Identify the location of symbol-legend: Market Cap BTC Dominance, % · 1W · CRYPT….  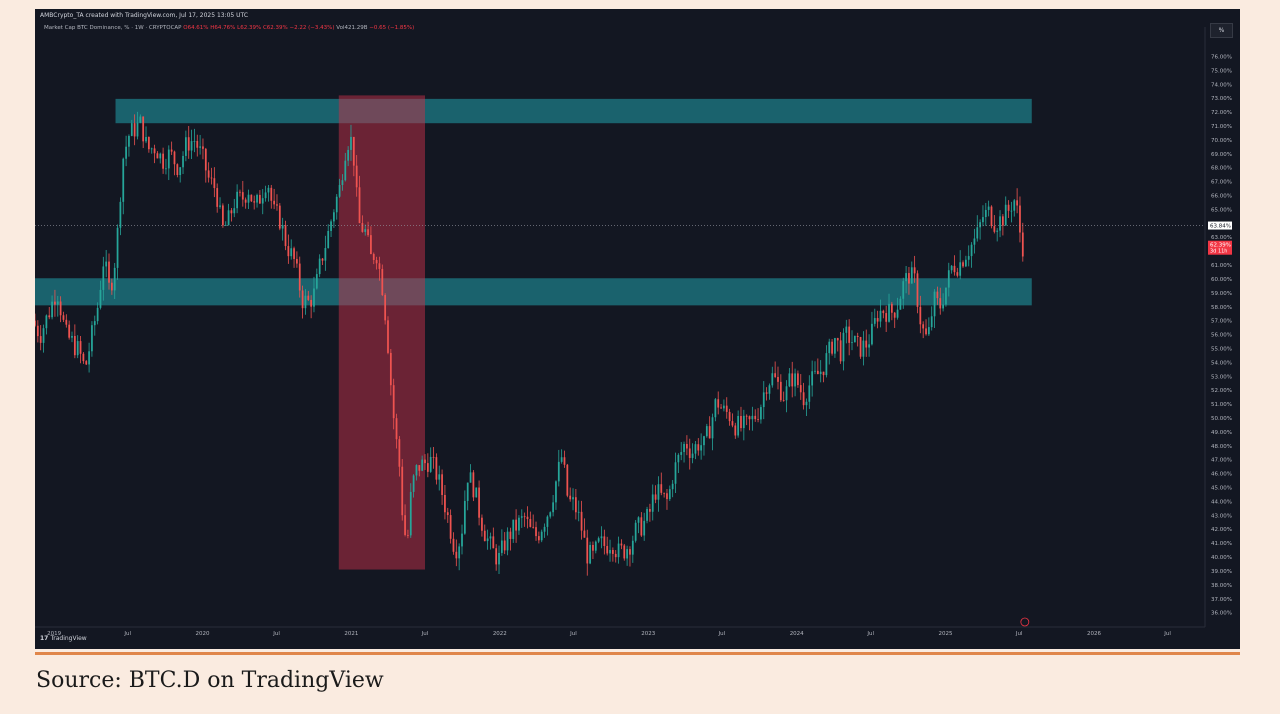
(229, 28).